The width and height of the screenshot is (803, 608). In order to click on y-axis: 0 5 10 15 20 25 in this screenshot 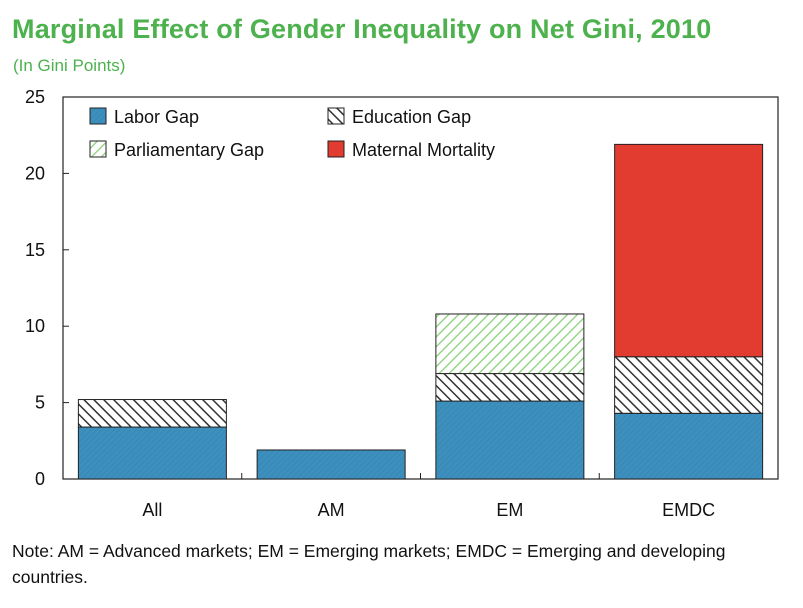, I will do `click(47, 288)`.